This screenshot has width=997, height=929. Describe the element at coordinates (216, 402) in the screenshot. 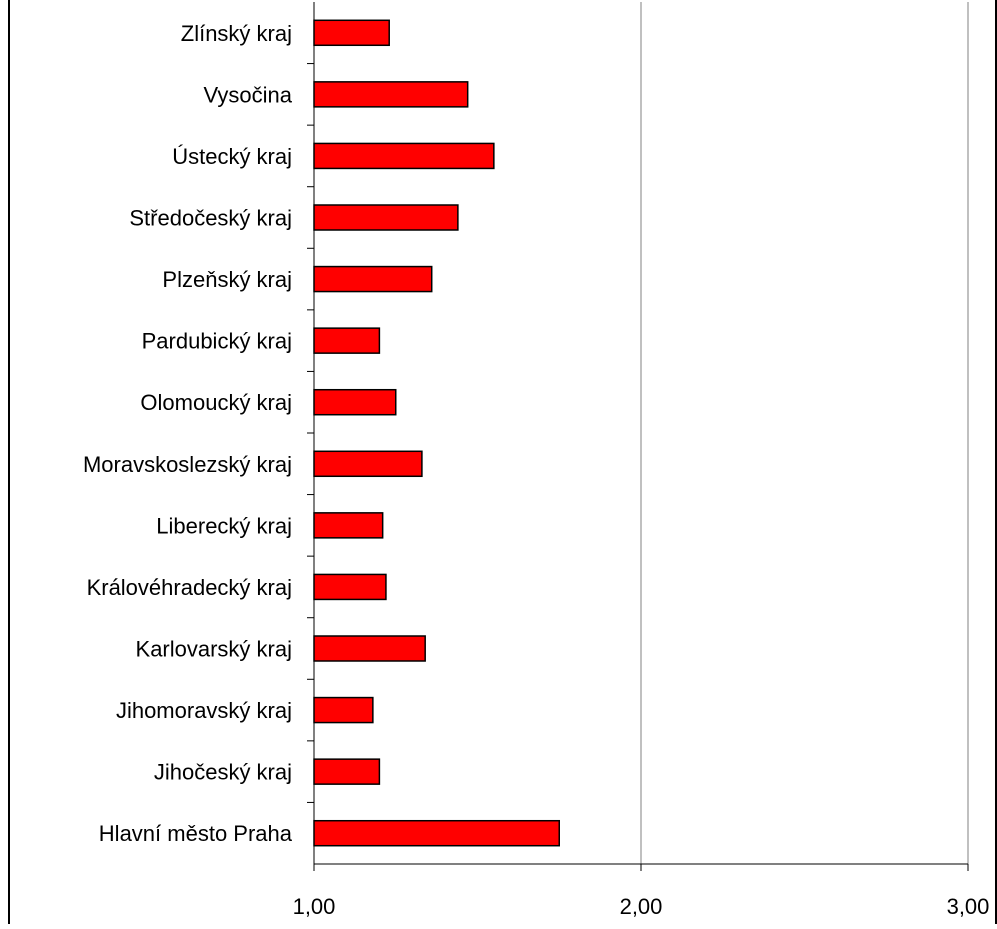

I see `category-label: Olomoucký kraj` at that location.